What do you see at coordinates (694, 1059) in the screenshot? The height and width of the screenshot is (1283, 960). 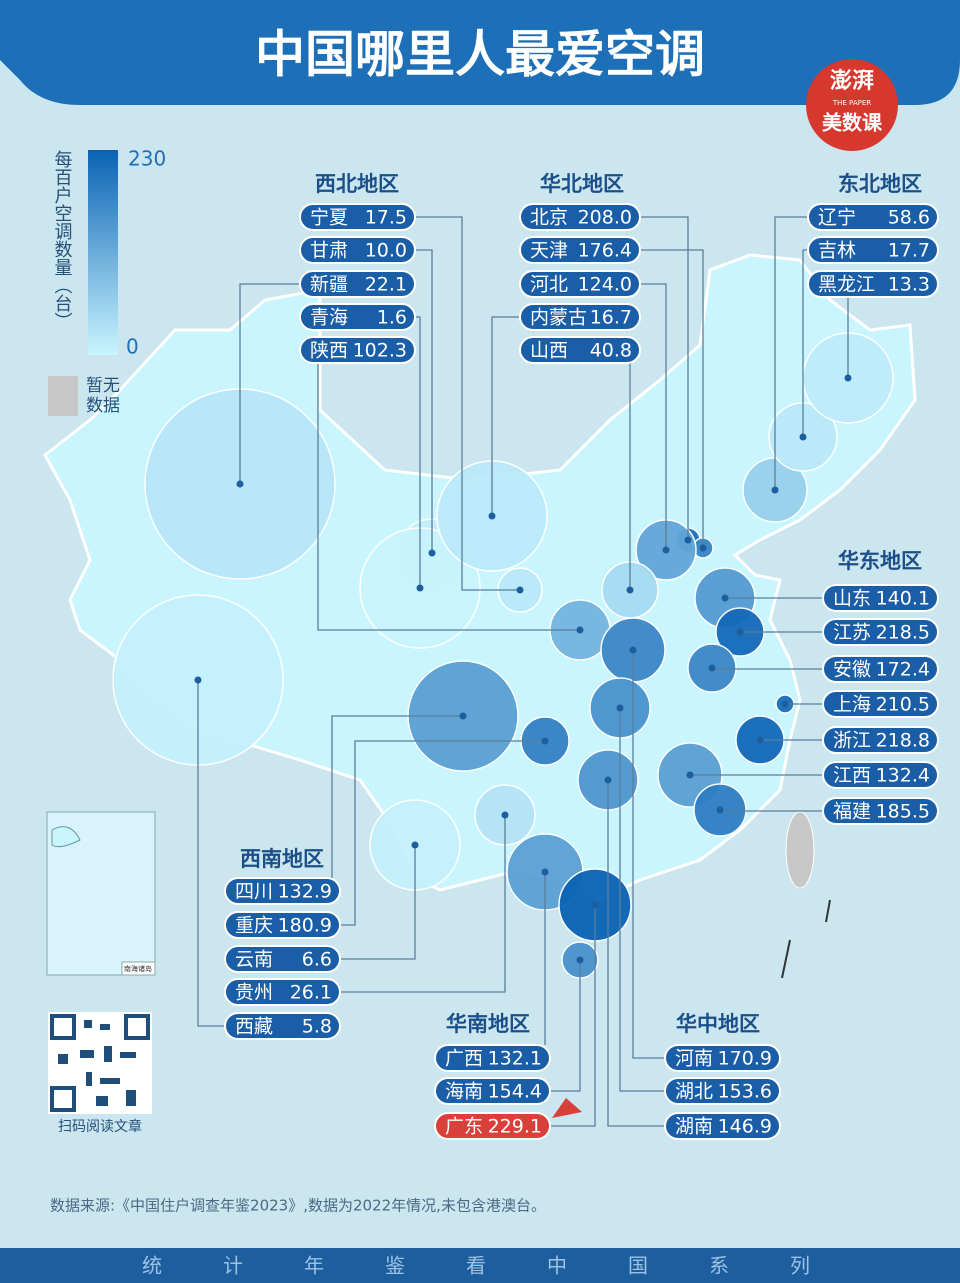 I see `province-name: 河南` at bounding box center [694, 1059].